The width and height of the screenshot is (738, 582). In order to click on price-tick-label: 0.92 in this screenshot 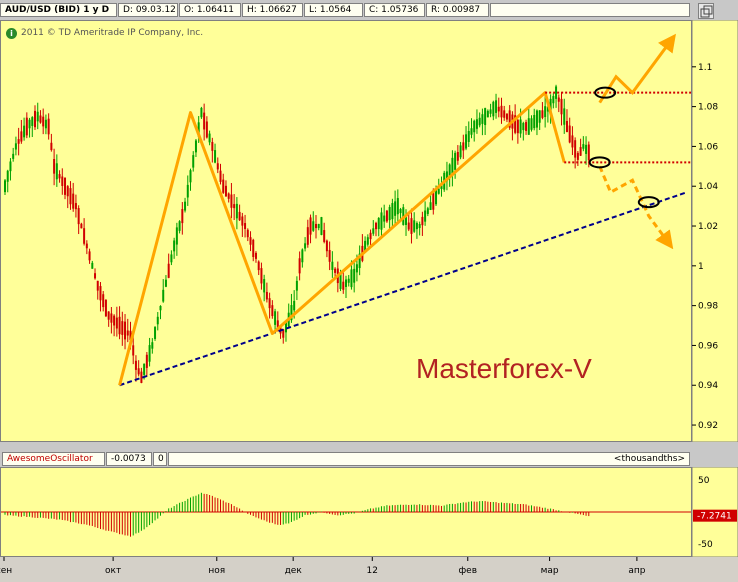, I will do `click(708, 426)`.